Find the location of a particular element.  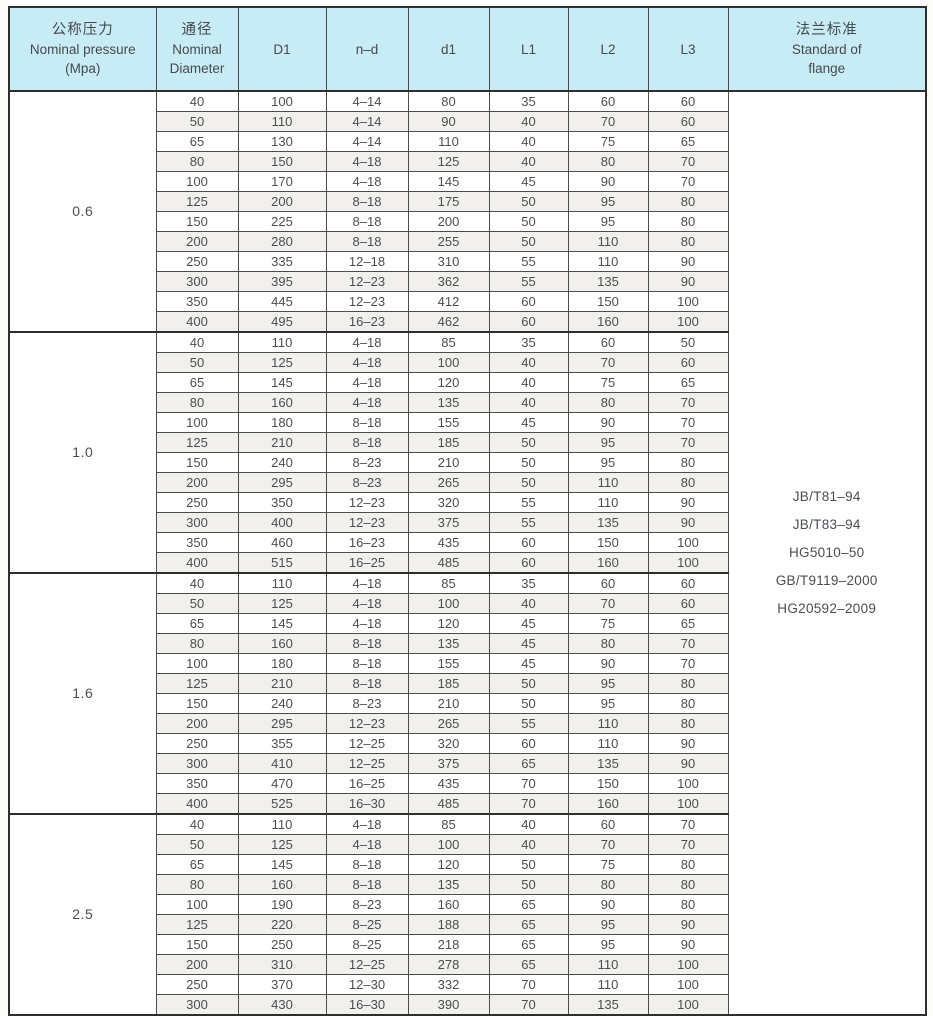

table-cell: 525 is located at coordinates (282, 804).